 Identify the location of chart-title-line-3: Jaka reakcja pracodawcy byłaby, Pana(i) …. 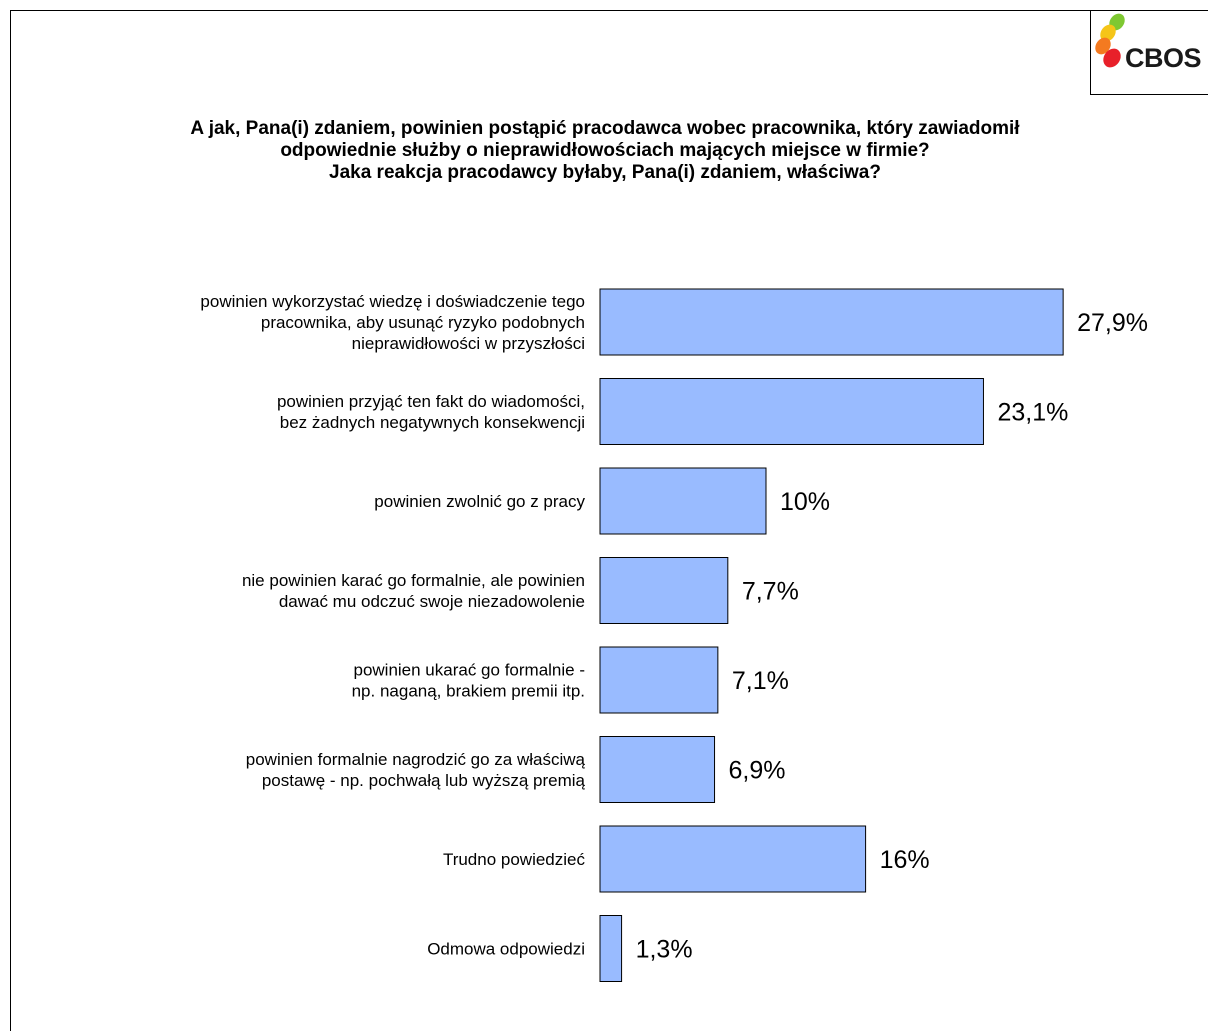
(605, 172).